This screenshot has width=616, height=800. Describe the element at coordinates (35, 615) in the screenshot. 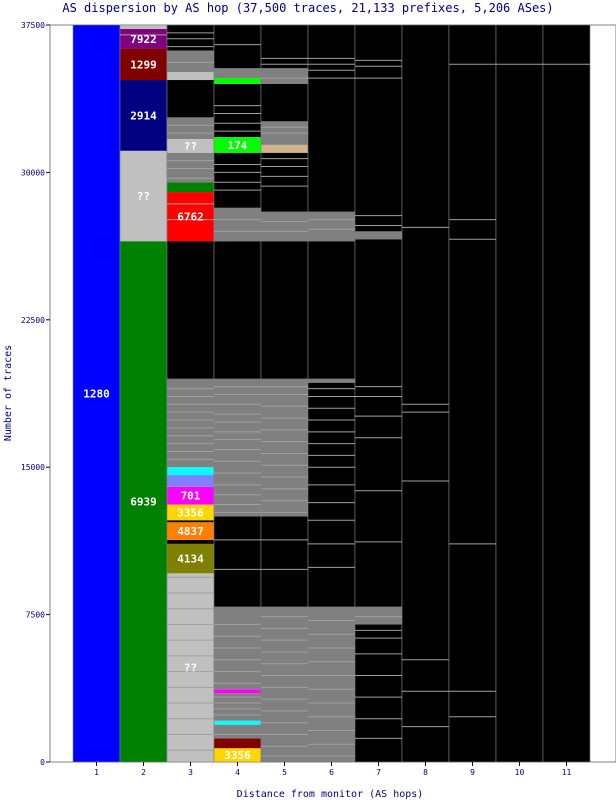

I see `y-tick-label-7500: 7500` at that location.